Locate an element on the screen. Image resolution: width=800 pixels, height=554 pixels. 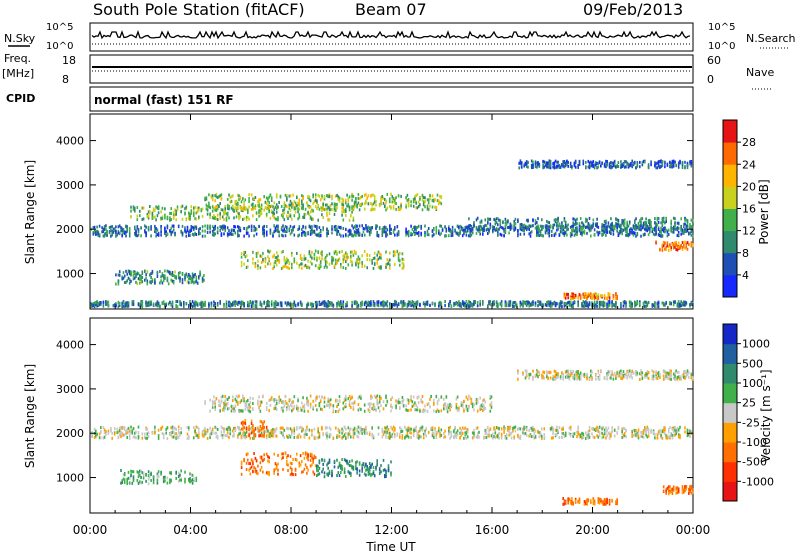
date-label: 09/Feb/2013 is located at coordinates (633, 9).